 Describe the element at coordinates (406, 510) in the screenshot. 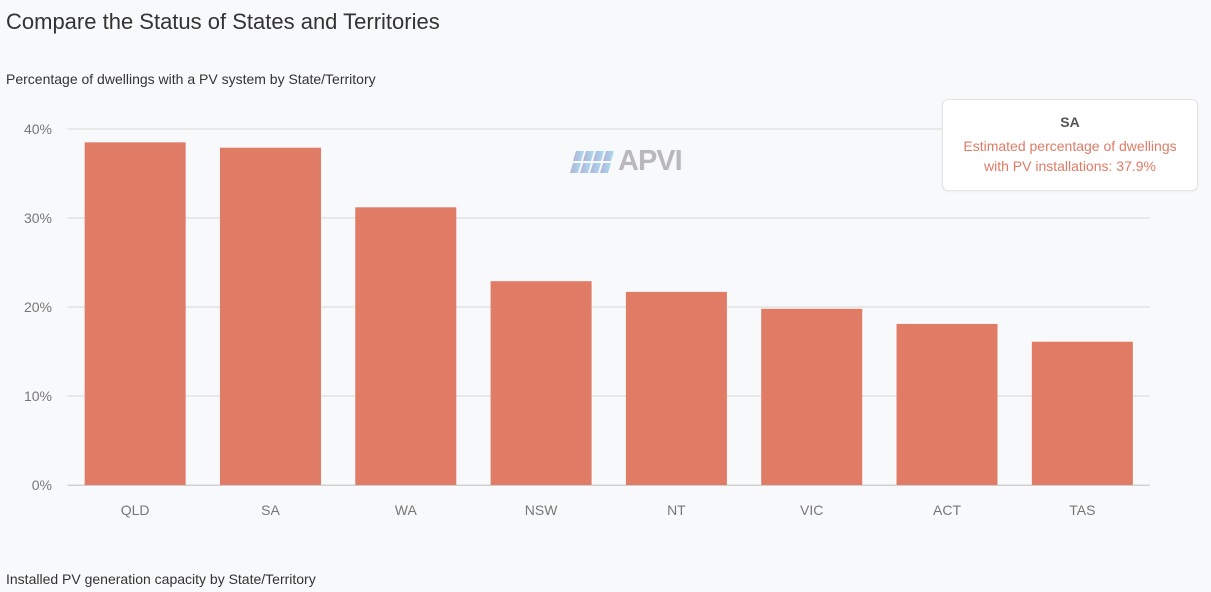

I see `x-tick-label: WA` at that location.